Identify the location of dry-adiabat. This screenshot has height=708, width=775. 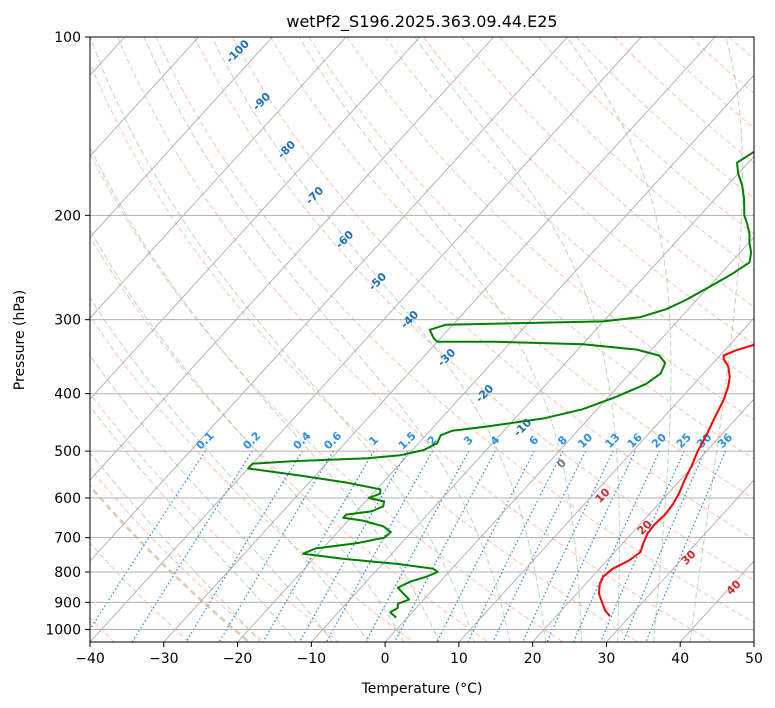
(177, 554).